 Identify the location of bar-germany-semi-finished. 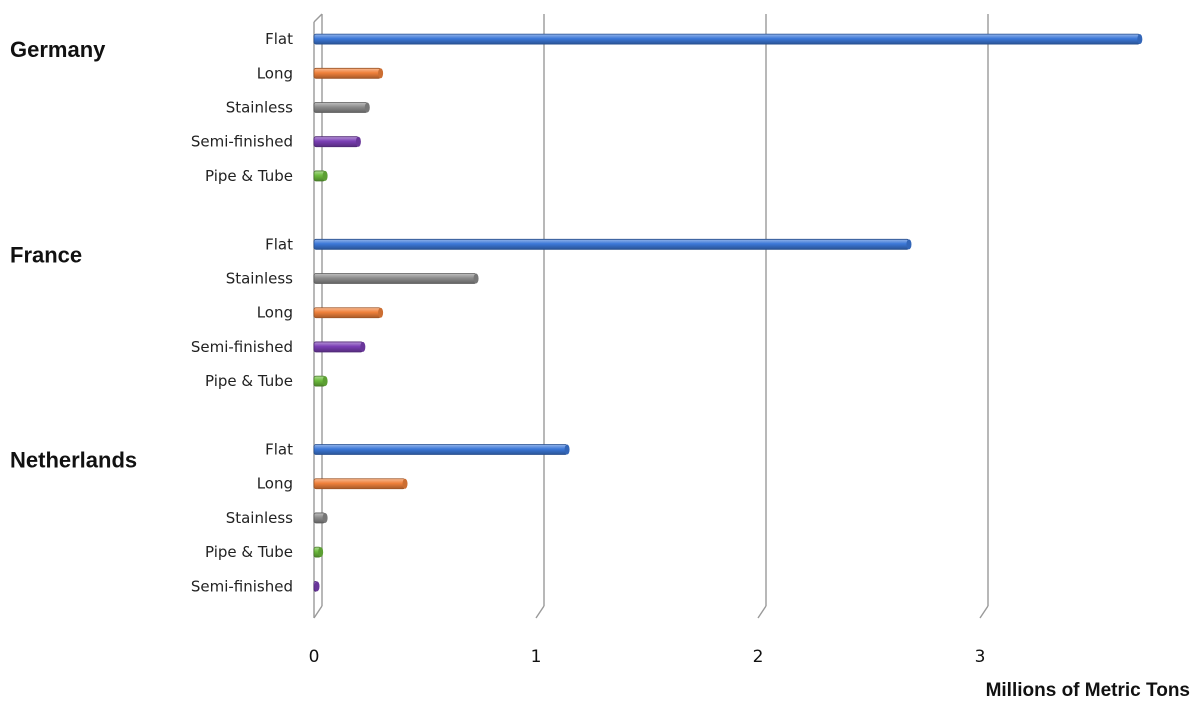
(336, 142).